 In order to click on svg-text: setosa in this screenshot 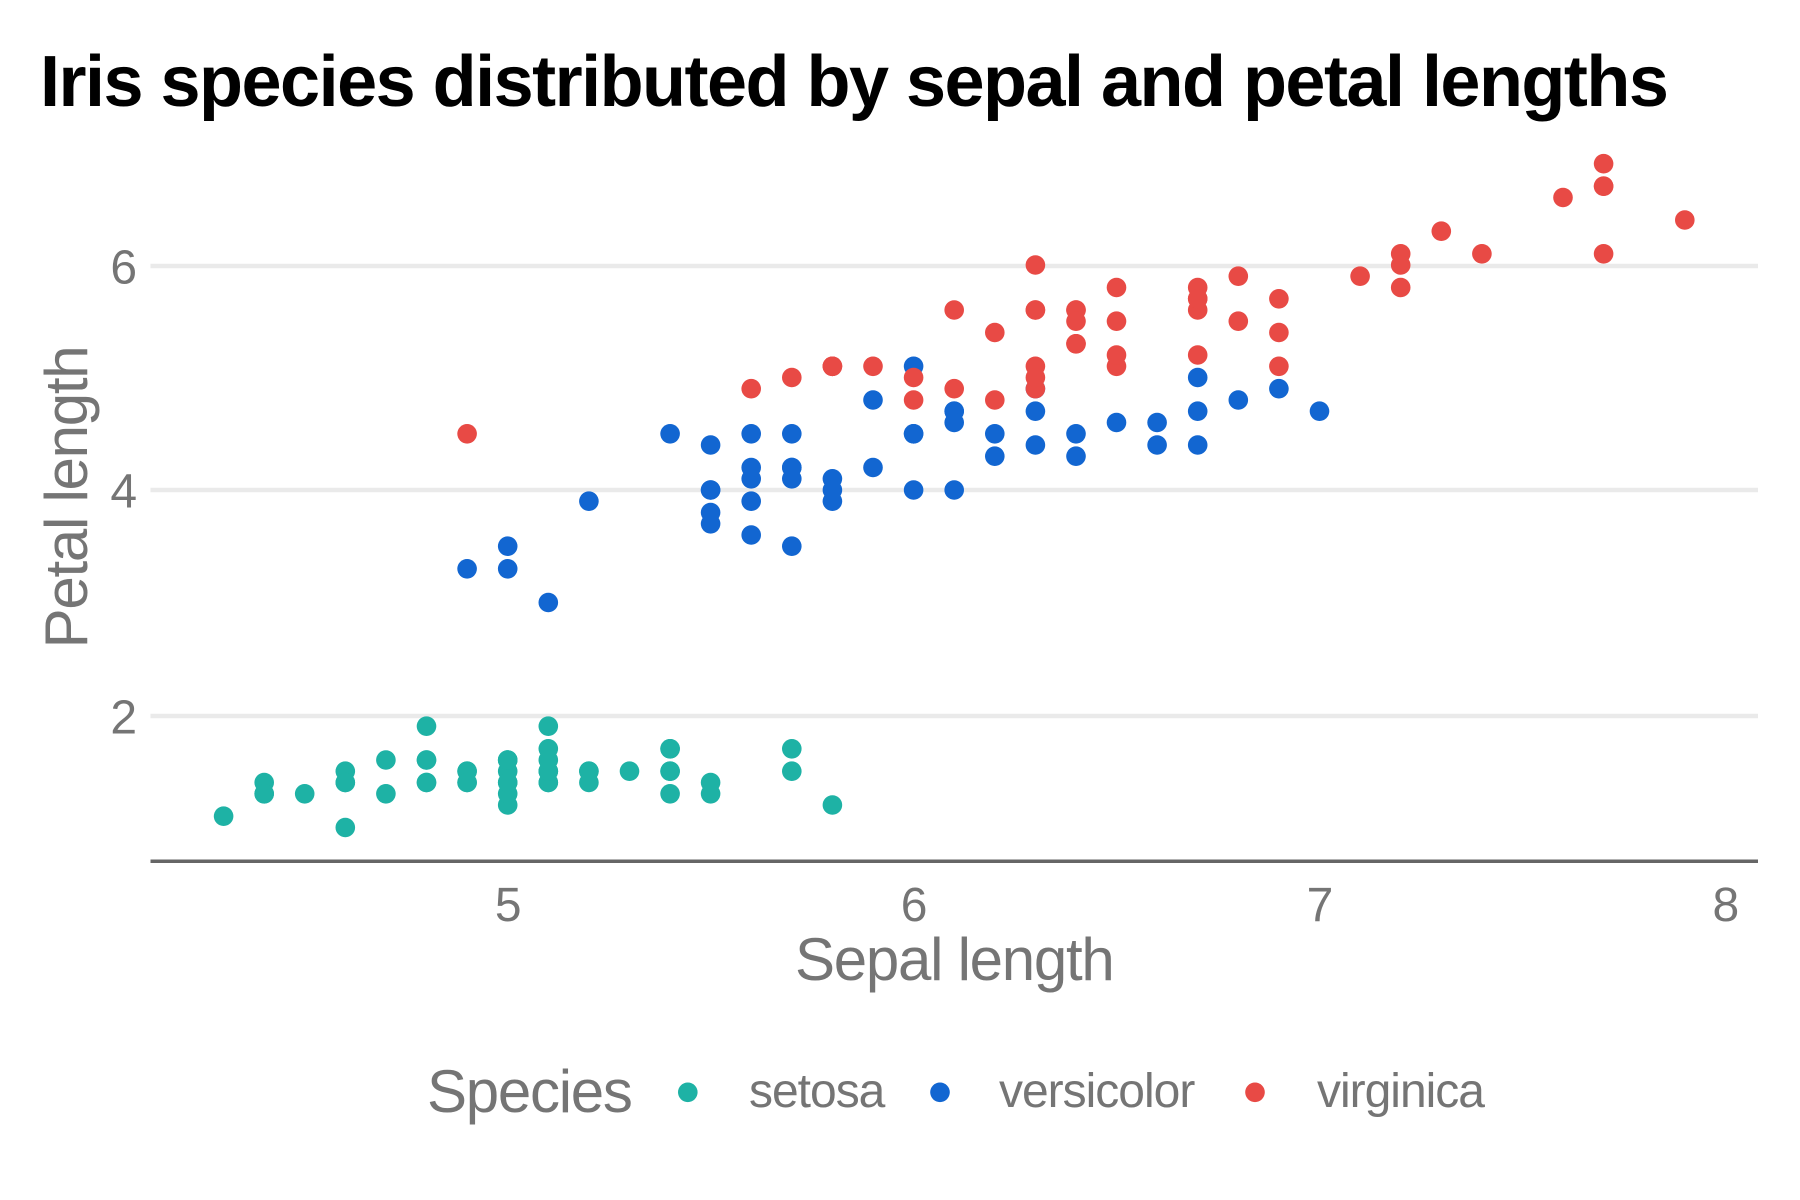, I will do `click(817, 1091)`.